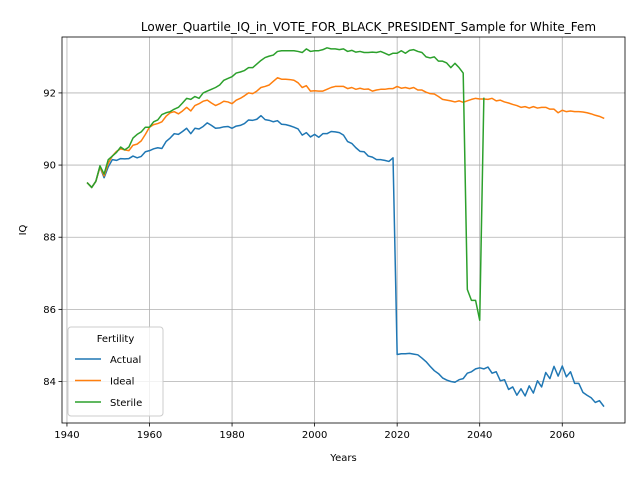 The height and width of the screenshot is (485, 640). I want to click on y-tick-label: 88, so click(49, 238).